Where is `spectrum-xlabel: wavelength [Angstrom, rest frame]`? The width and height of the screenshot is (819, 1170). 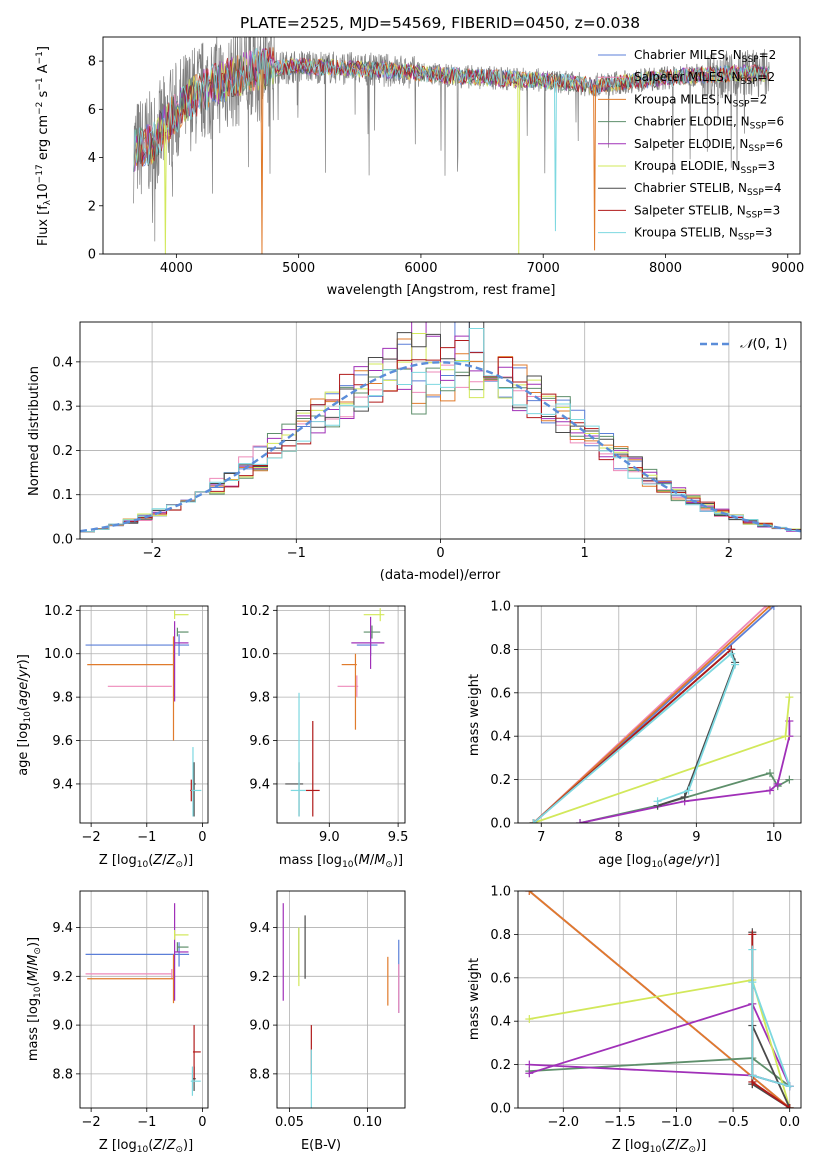
spectrum-xlabel: wavelength [Angstrom, rest frame] is located at coordinates (441, 290).